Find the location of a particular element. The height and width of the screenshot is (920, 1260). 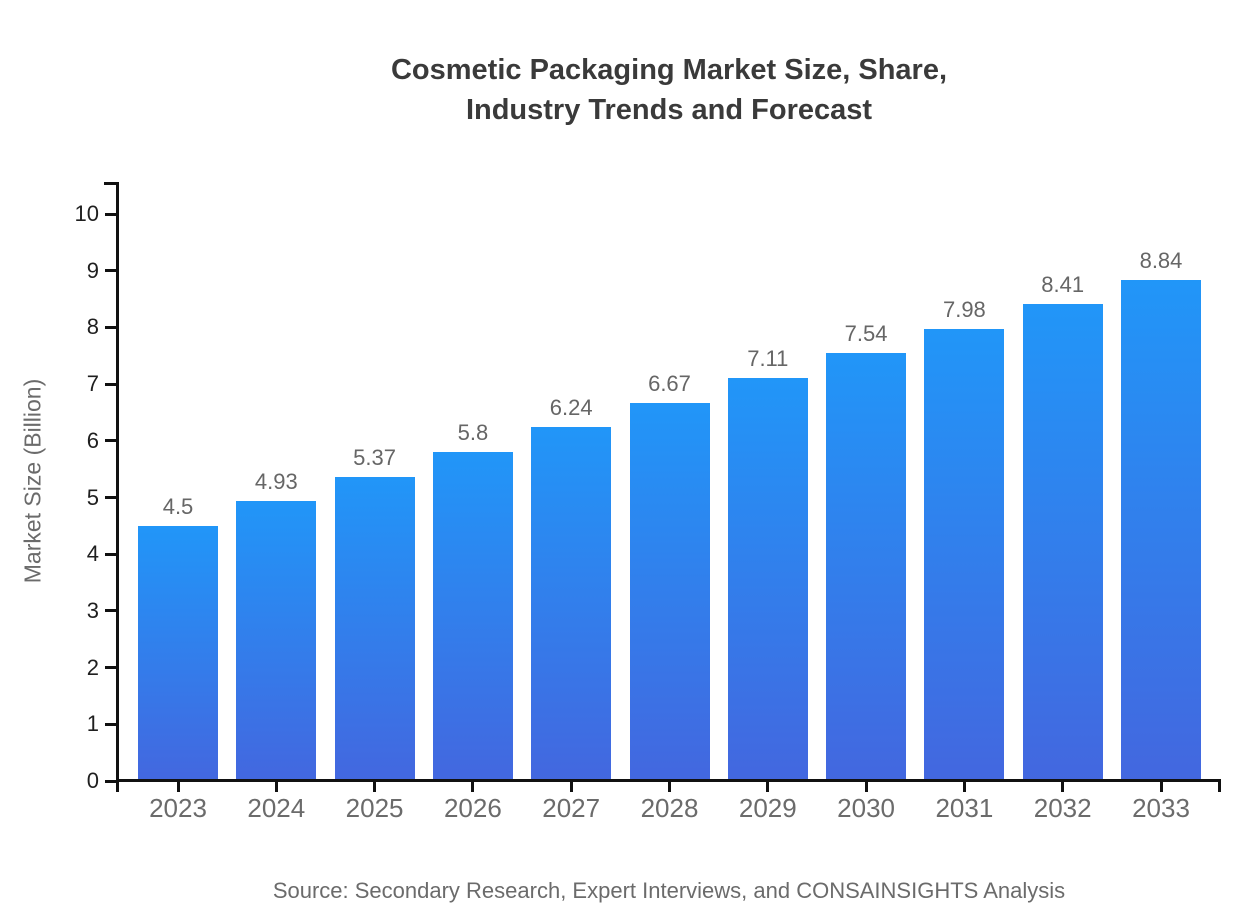

y-tick-label: 3 is located at coordinates (92, 610).